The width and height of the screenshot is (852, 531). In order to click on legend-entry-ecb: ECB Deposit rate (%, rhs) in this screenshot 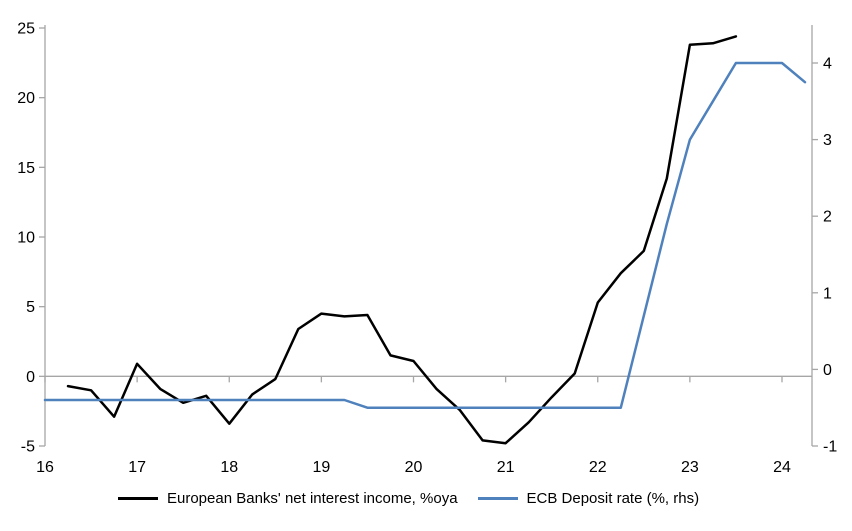, I will do `click(588, 498)`.